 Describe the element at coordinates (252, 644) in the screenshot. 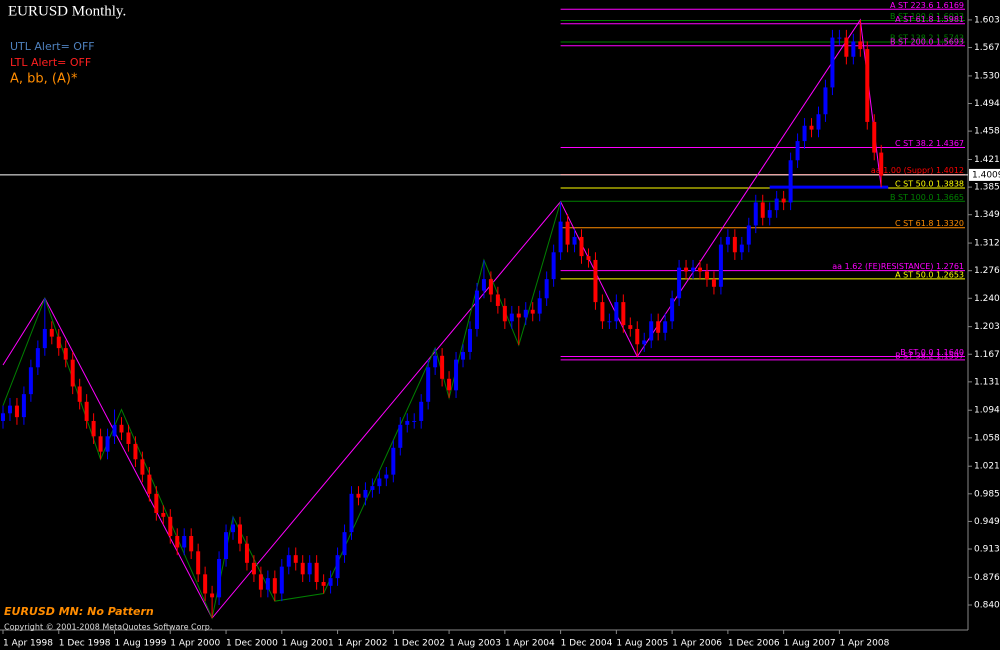

I see `x-tick-label: 1 Dec 2000` at that location.